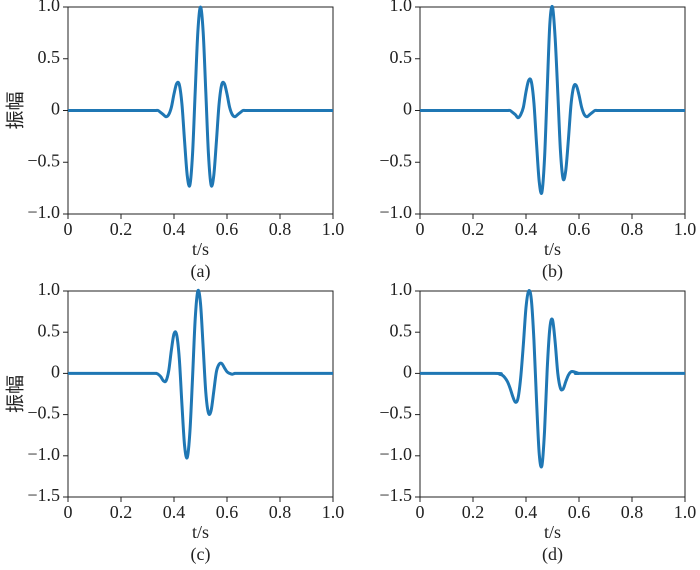 The image size is (700, 570). I want to click on subplot-caption: (a), so click(201, 271).